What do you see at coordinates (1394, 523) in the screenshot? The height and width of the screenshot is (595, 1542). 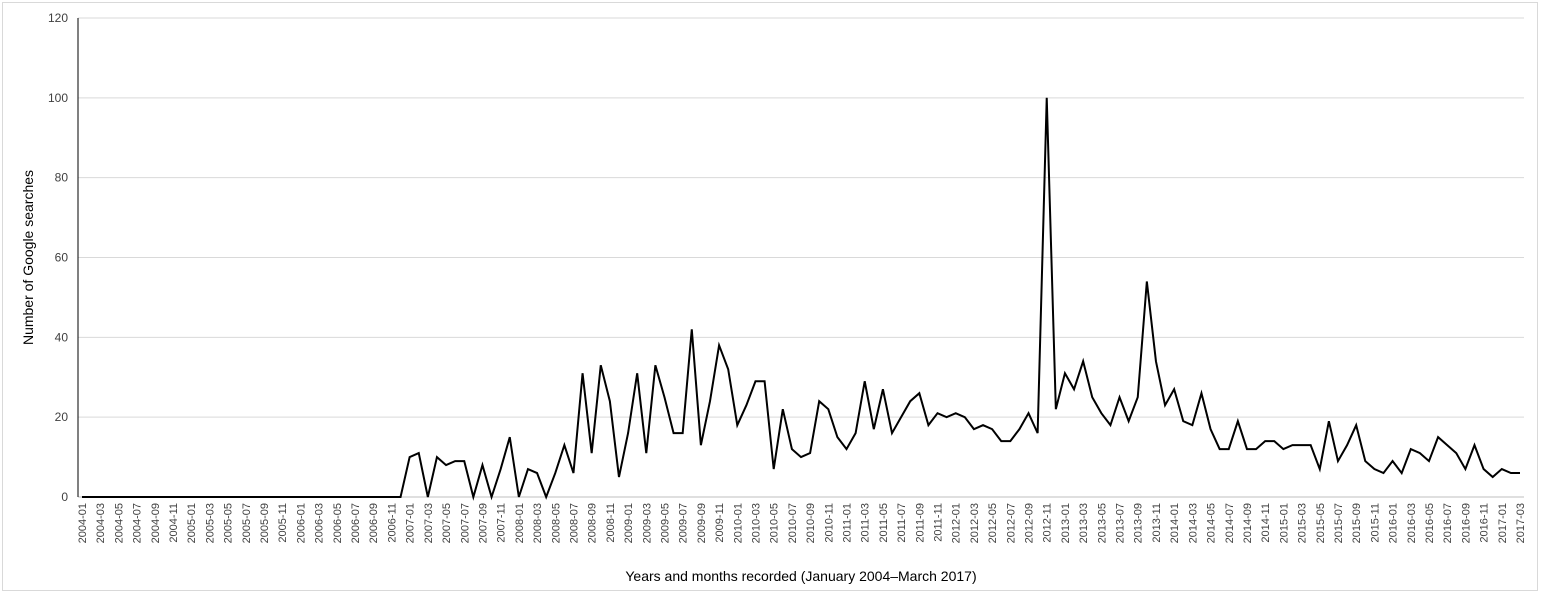 I see `x-tick-label-2016-01: 2016-01` at bounding box center [1394, 523].